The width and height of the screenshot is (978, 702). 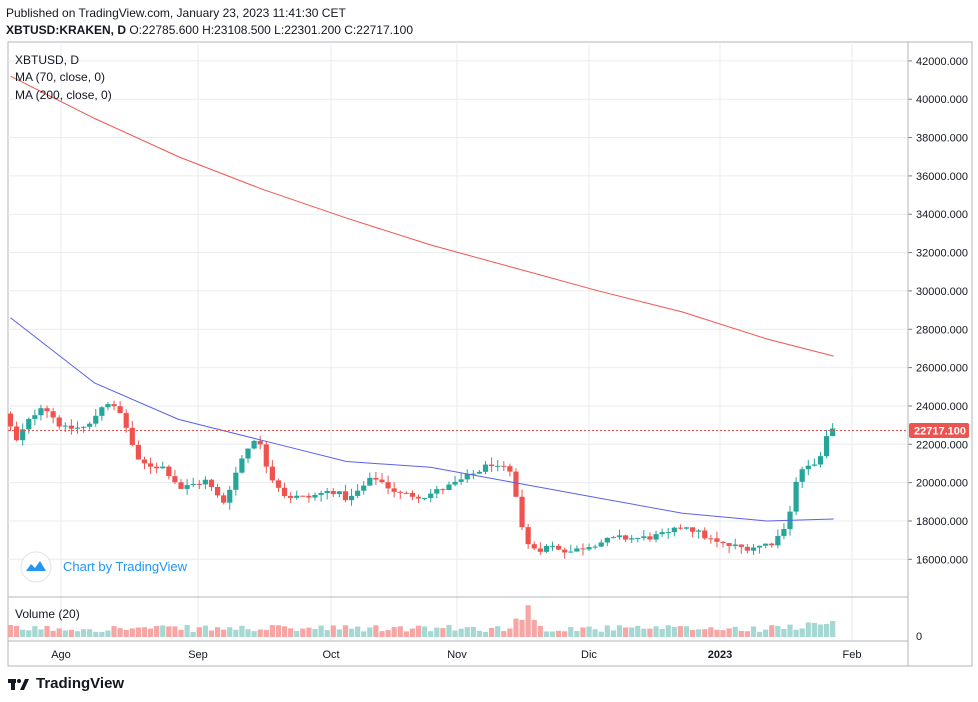 What do you see at coordinates (940, 432) in the screenshot?
I see `last-price-label: 22717.100` at bounding box center [940, 432].